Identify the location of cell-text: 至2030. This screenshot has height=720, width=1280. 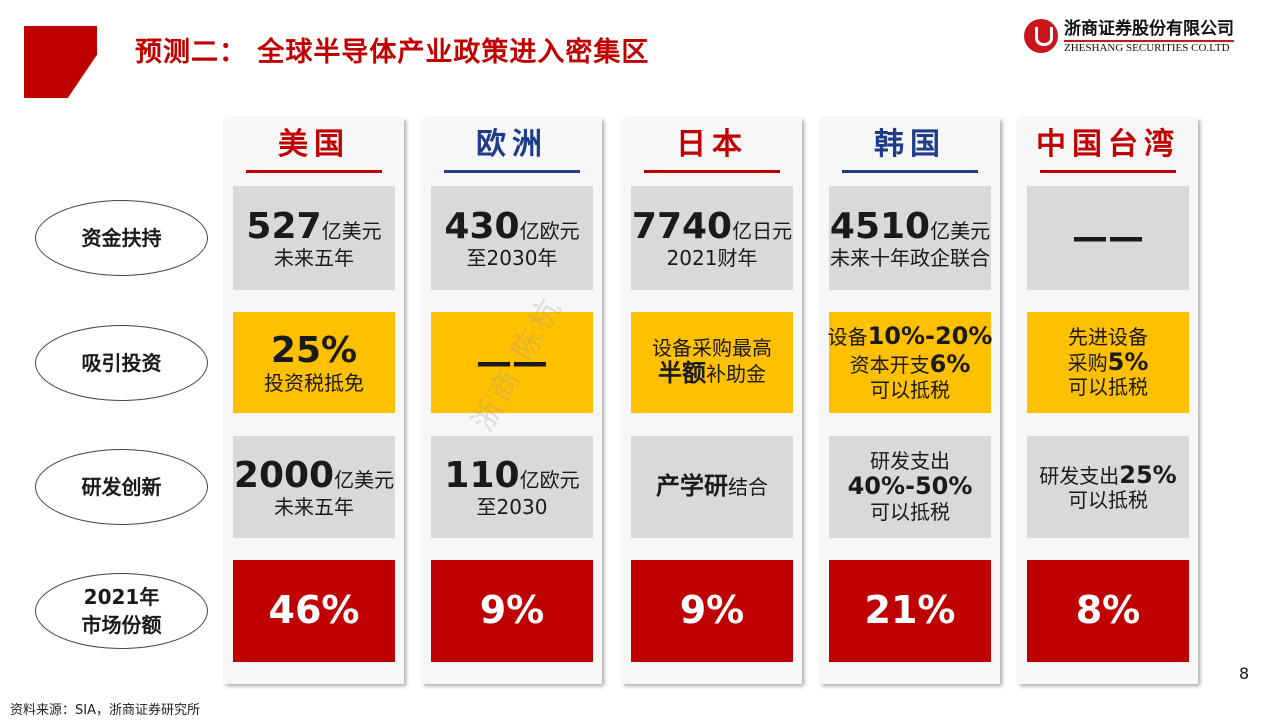
(512, 507).